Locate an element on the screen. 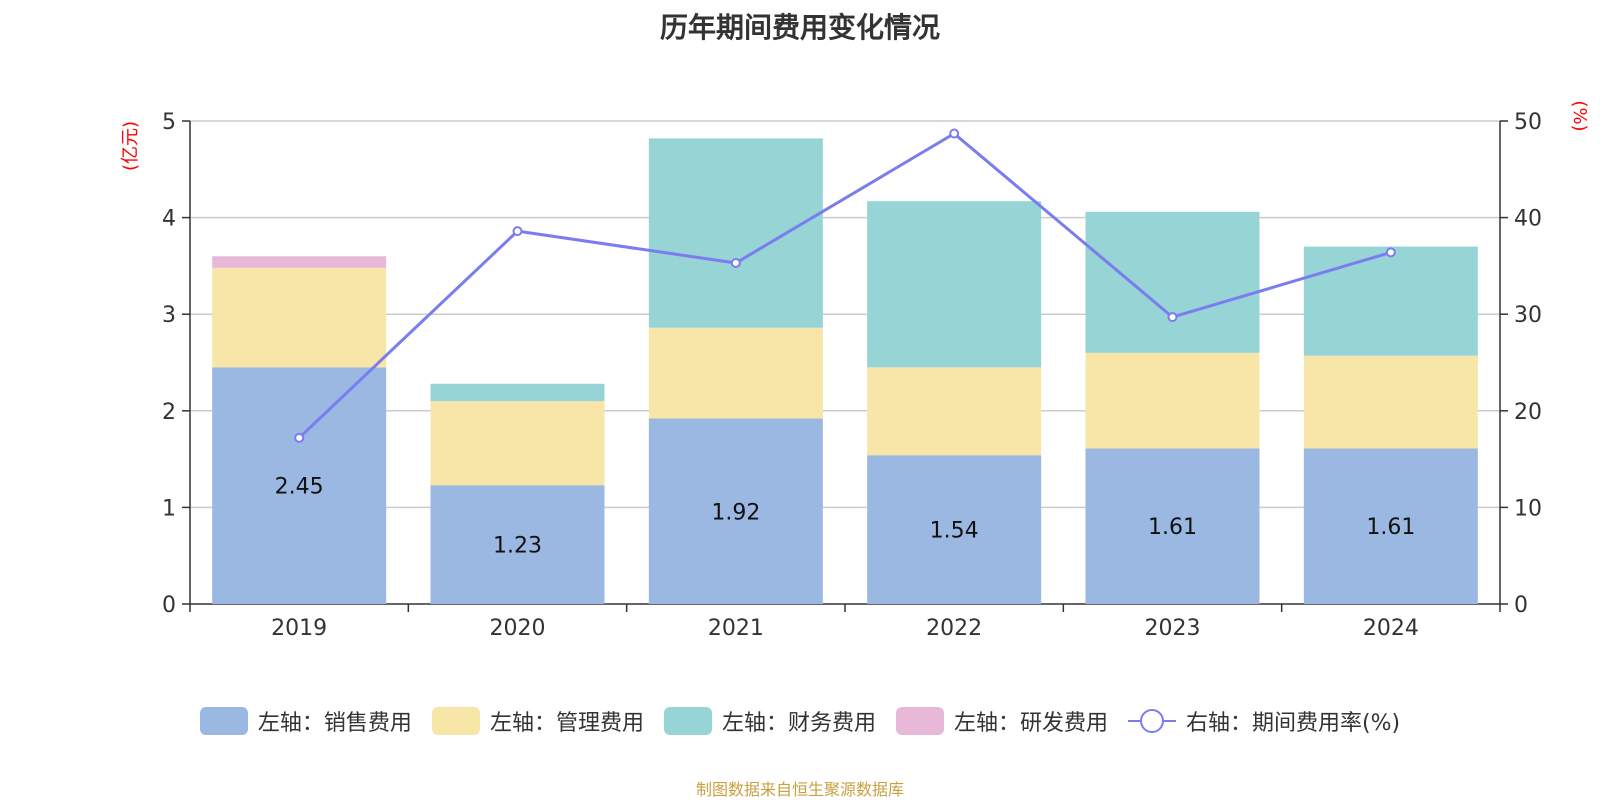  right-axis-tick-label: 40 is located at coordinates (1528, 219).